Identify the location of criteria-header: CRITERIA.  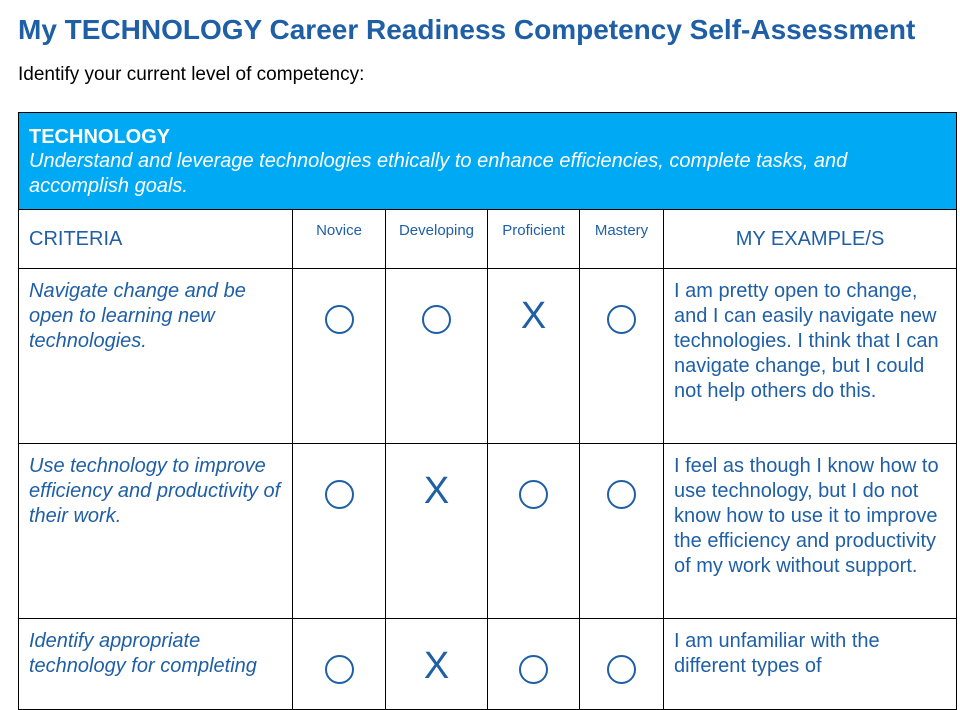
(155, 239).